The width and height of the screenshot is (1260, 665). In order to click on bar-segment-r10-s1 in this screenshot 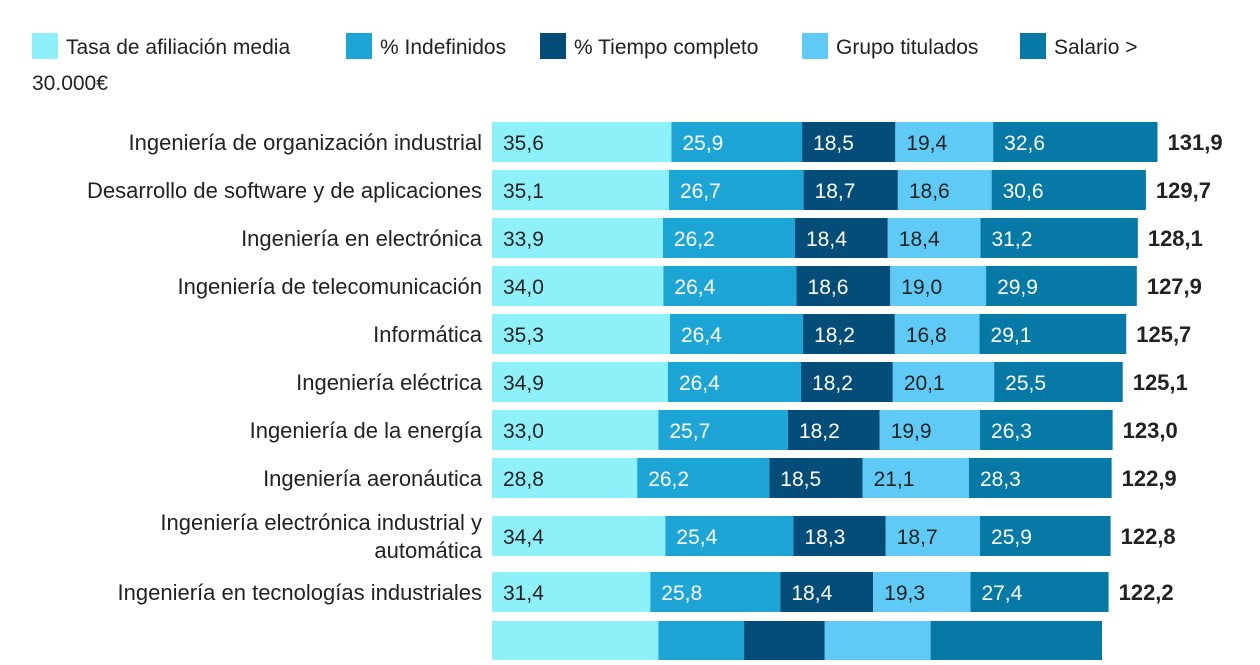, I will do `click(571, 592)`.